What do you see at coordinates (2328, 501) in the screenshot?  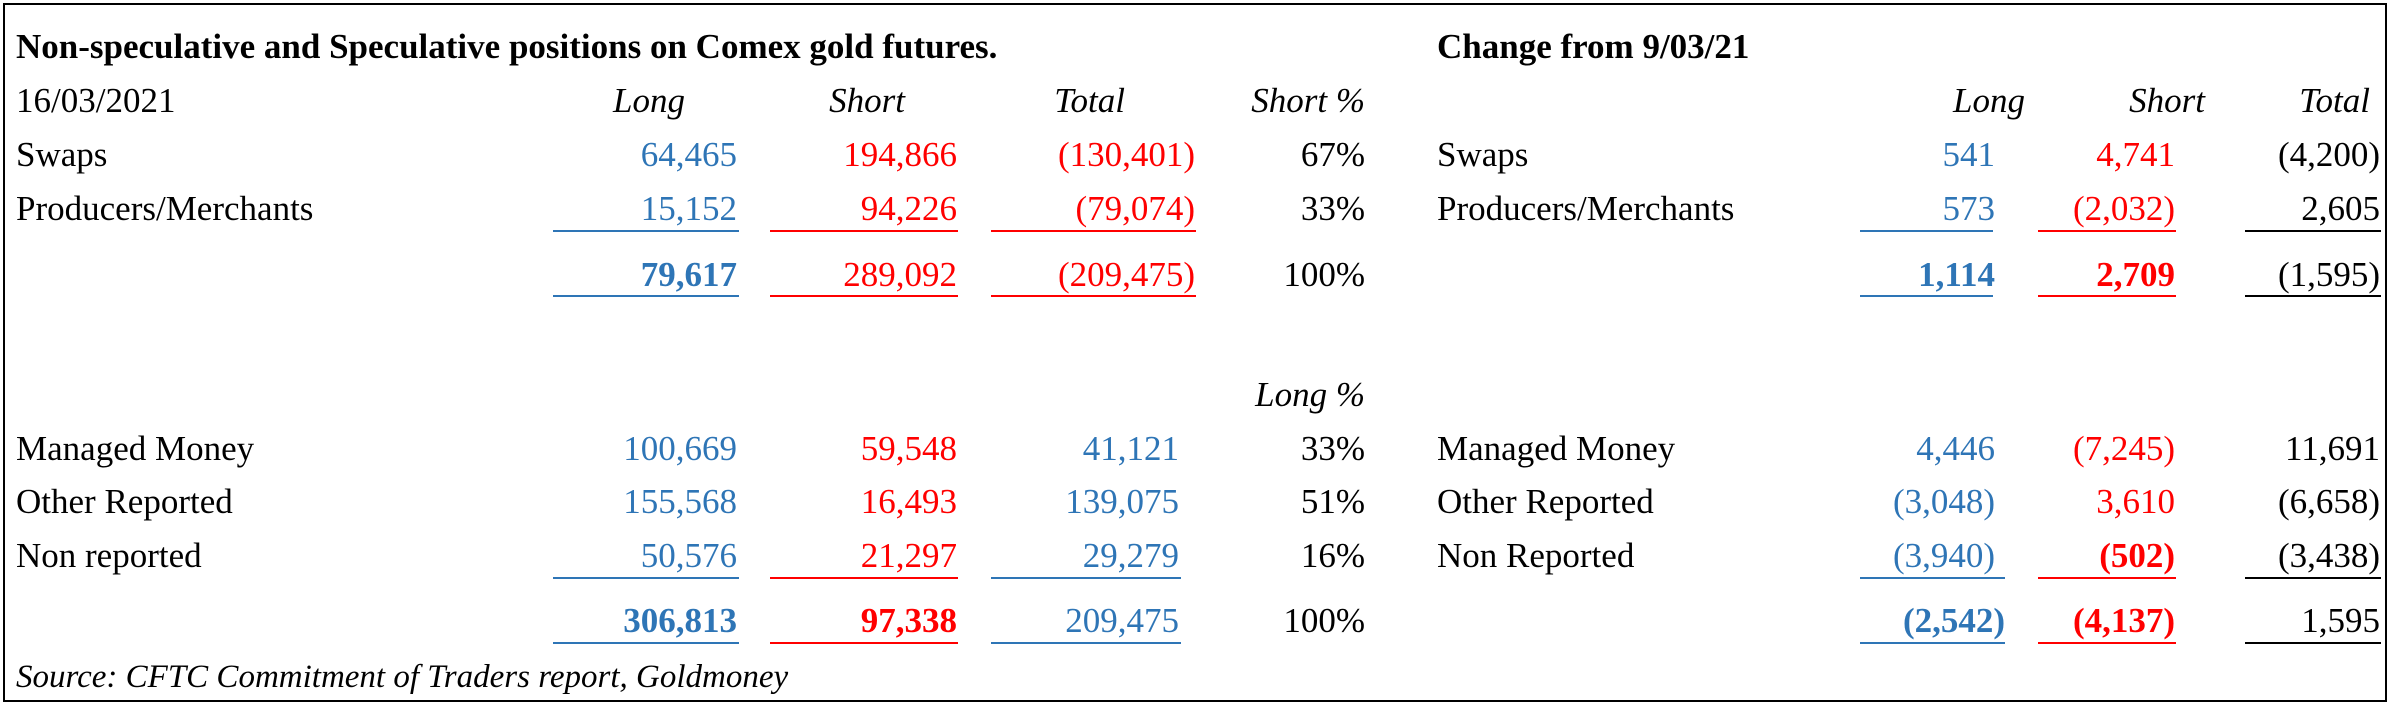 I see `total-value: (6,658)` at bounding box center [2328, 501].